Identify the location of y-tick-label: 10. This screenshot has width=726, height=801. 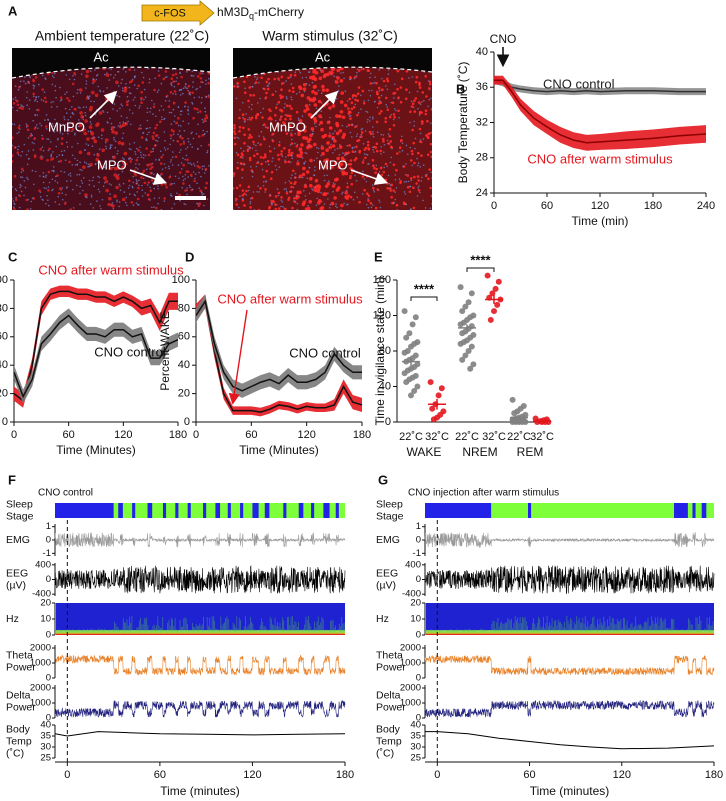
(415, 619).